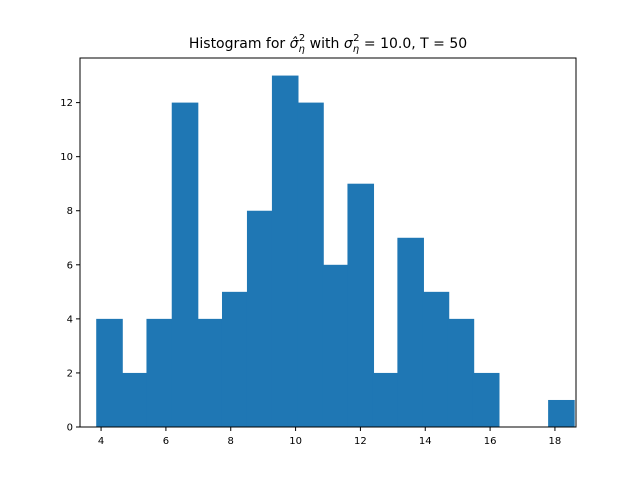 This screenshot has height=480, width=640. What do you see at coordinates (490, 441) in the screenshot?
I see `x-tick-label: 16` at bounding box center [490, 441].